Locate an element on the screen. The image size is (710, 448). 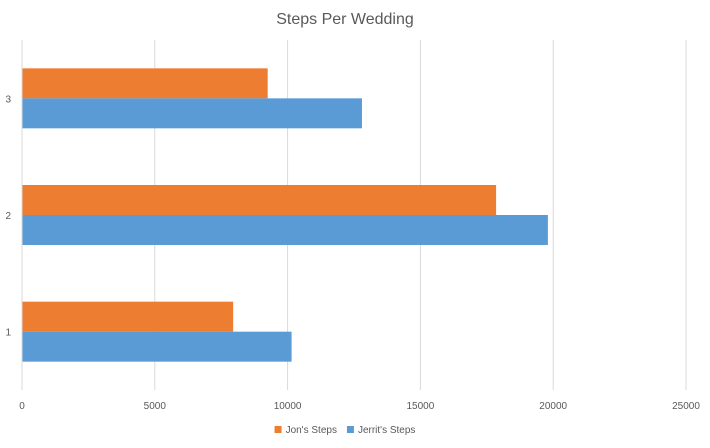
chart-title: Steps Per Wedding is located at coordinates (345, 19).